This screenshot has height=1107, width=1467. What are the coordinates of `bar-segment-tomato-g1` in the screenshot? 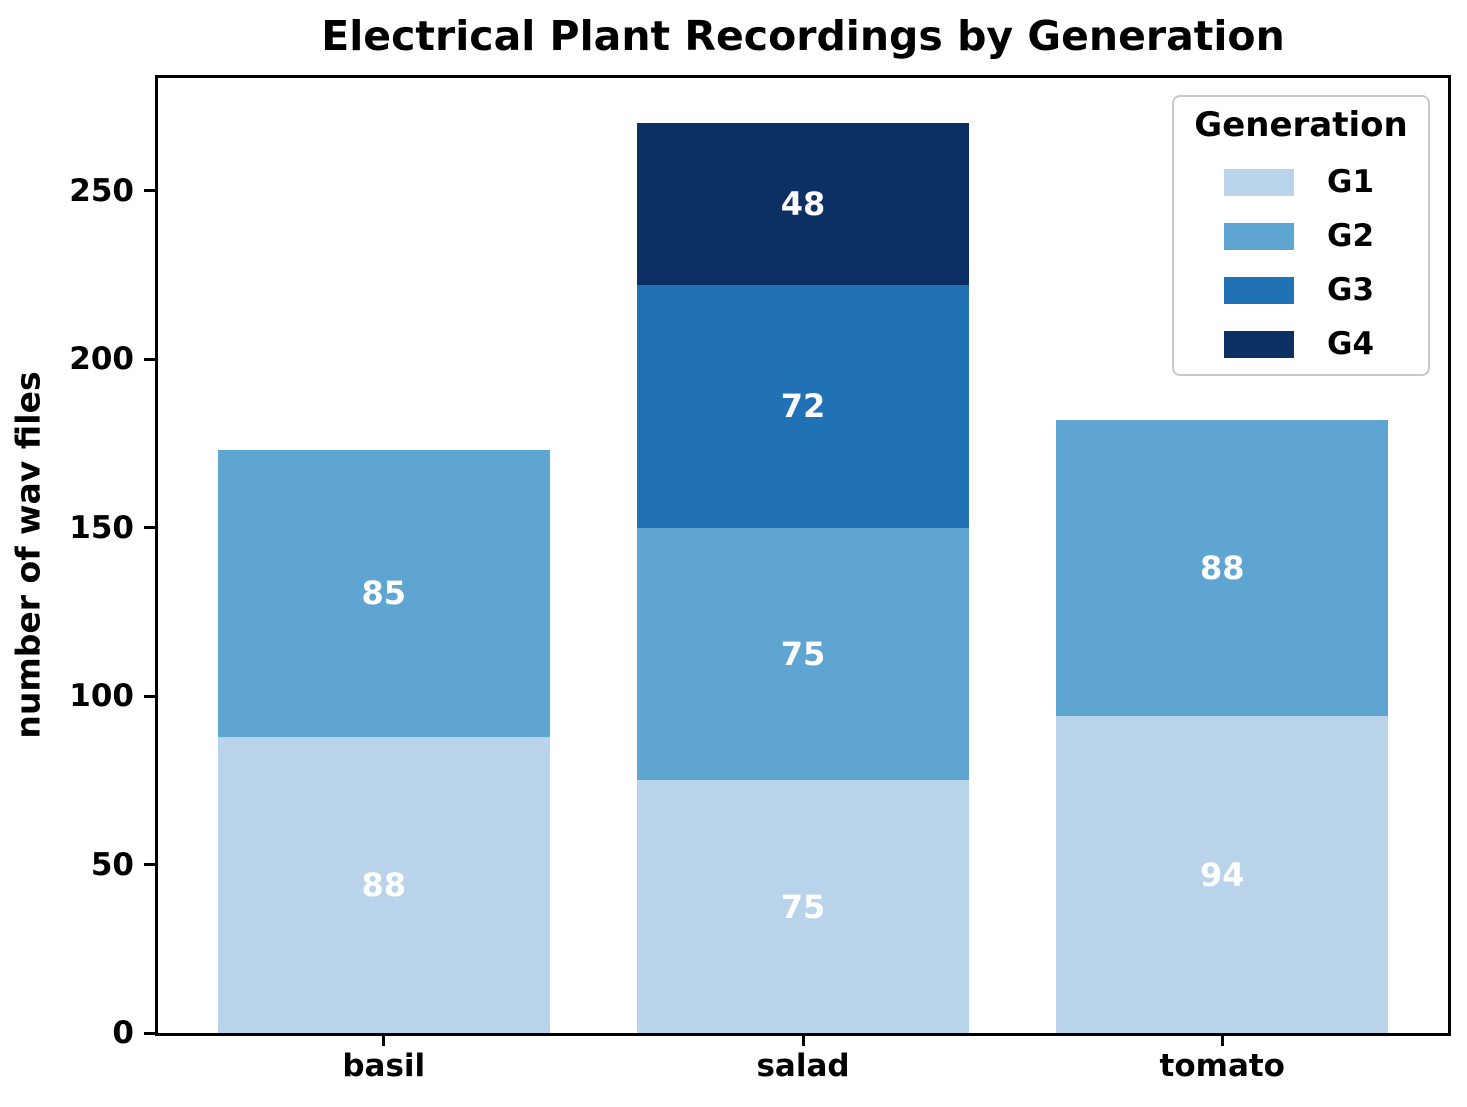 It's located at (1222, 874).